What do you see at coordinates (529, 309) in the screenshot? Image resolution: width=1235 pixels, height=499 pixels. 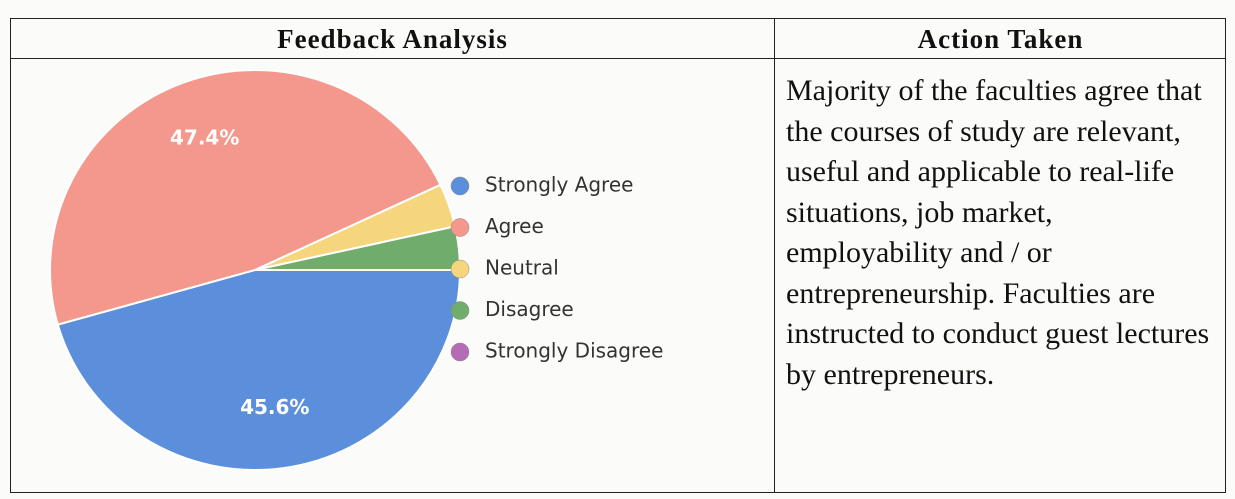 I see `legend-label: Disagree` at bounding box center [529, 309].